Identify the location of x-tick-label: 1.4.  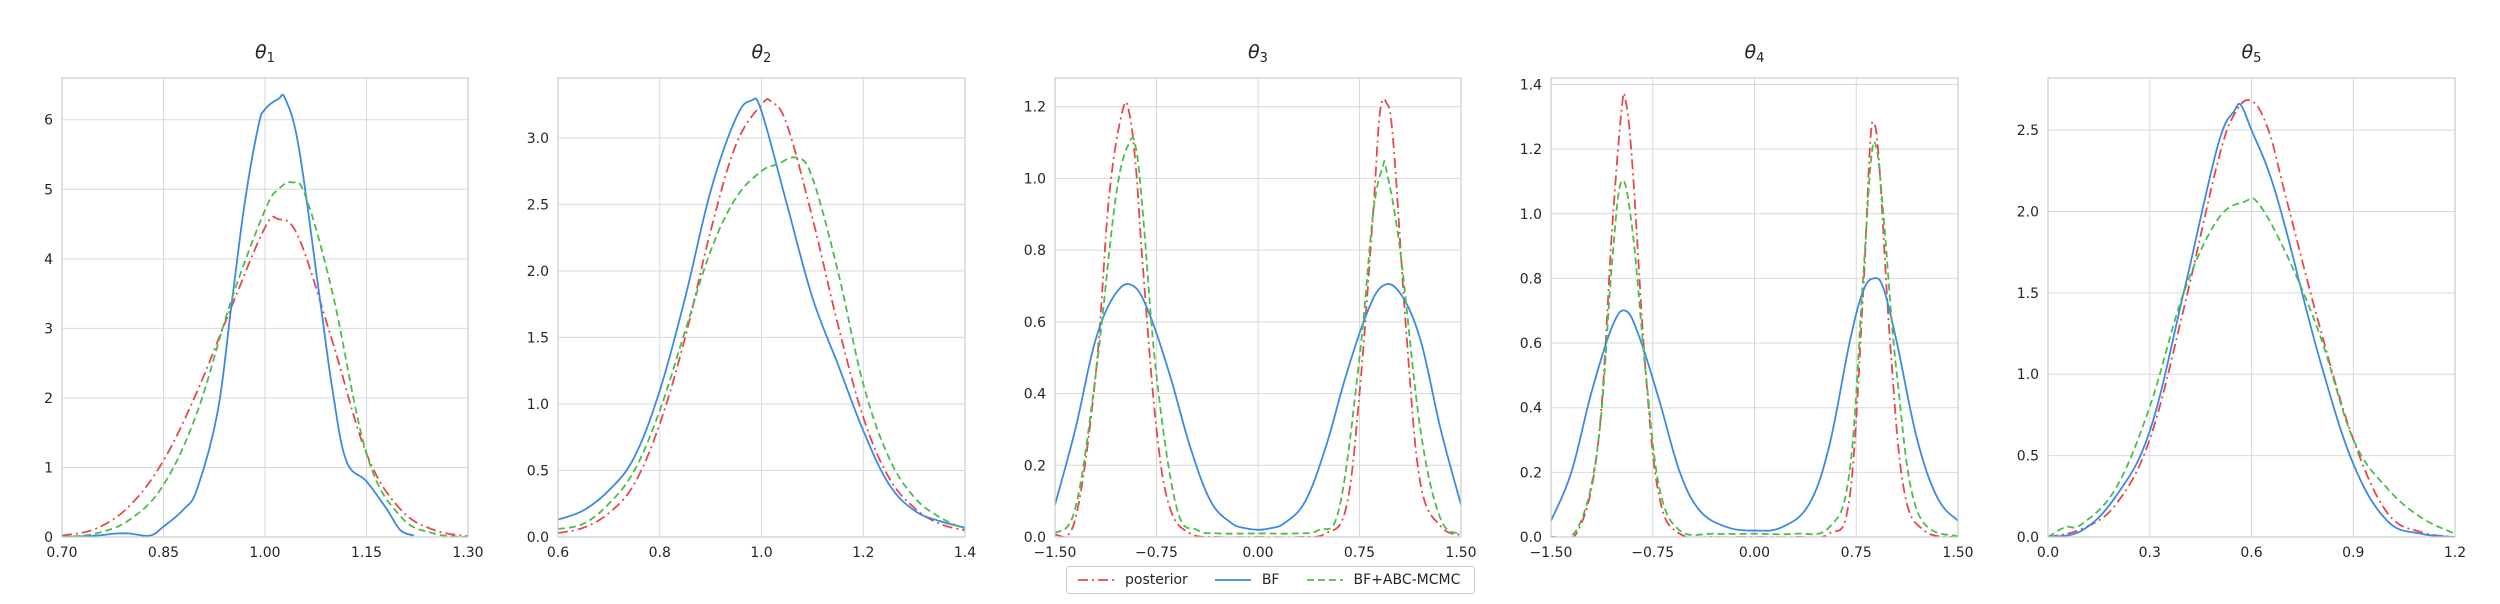
(965, 553).